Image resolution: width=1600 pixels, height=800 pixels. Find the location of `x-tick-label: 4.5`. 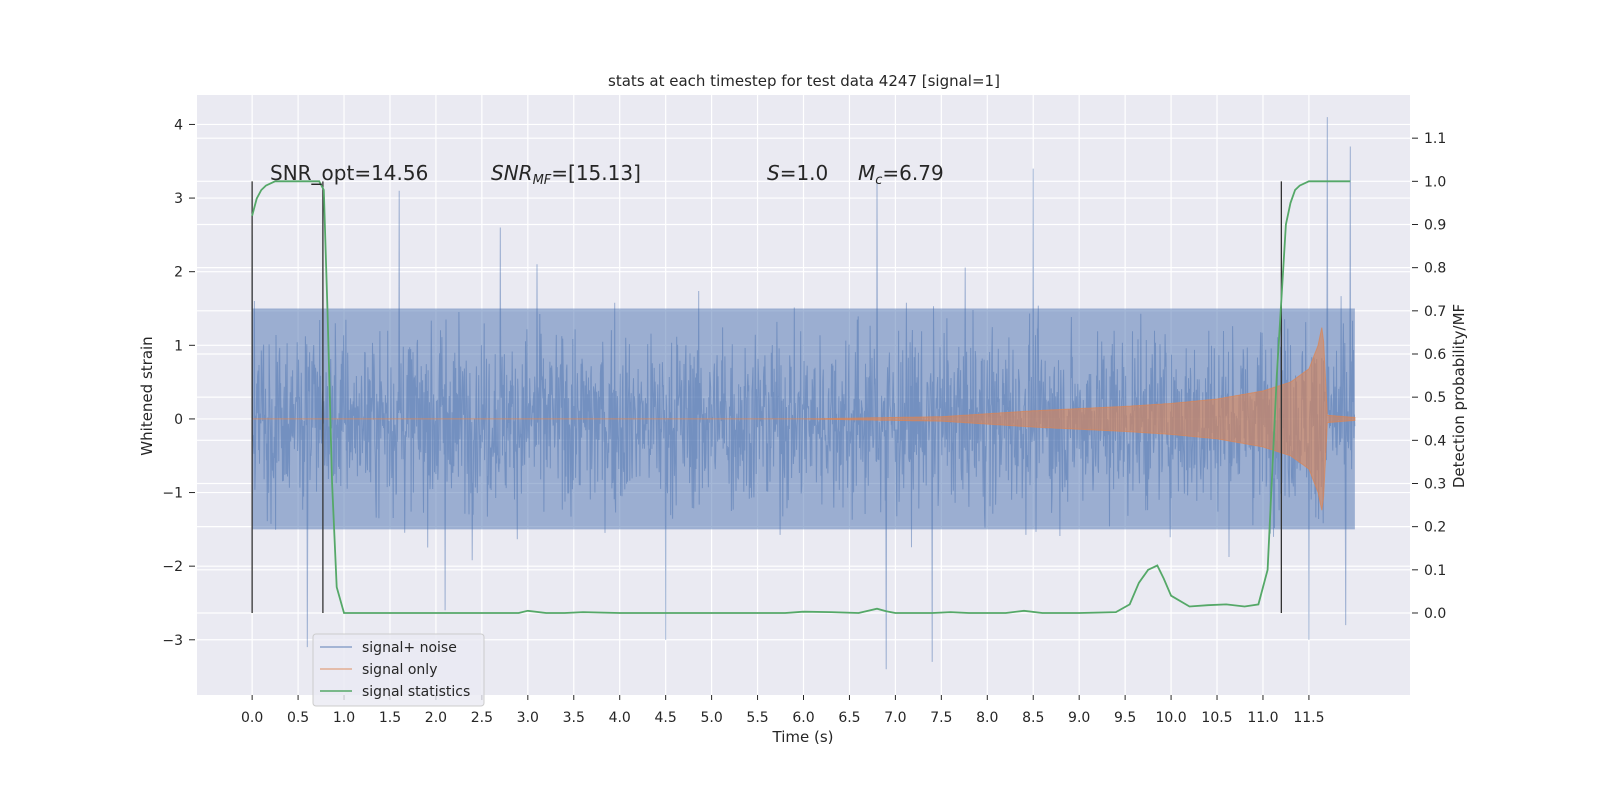

x-tick-label: 4.5 is located at coordinates (666, 718).